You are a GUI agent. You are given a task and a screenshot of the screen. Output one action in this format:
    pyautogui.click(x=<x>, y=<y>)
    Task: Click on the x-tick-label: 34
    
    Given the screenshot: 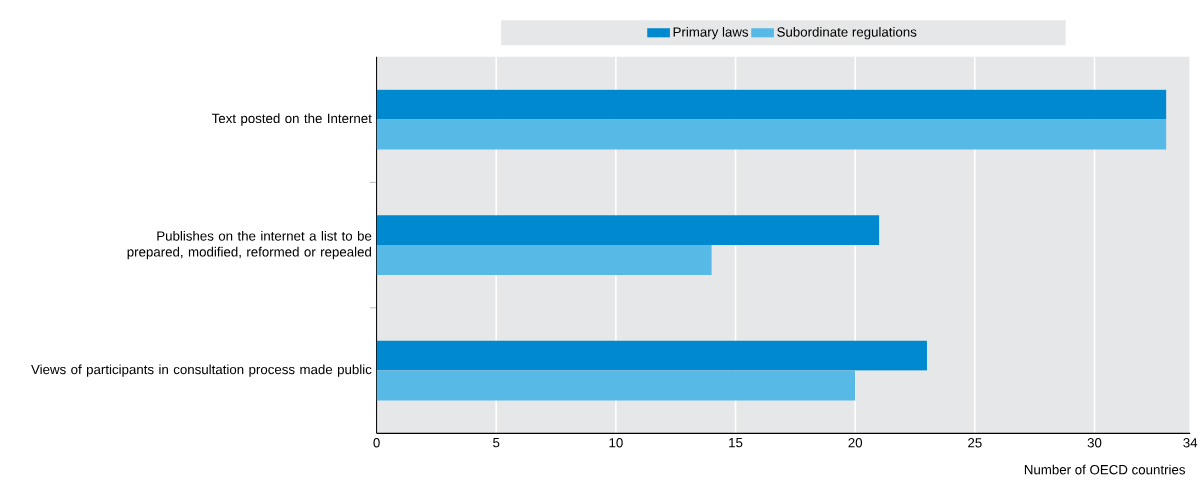 What is the action you would take?
    pyautogui.click(x=1190, y=443)
    